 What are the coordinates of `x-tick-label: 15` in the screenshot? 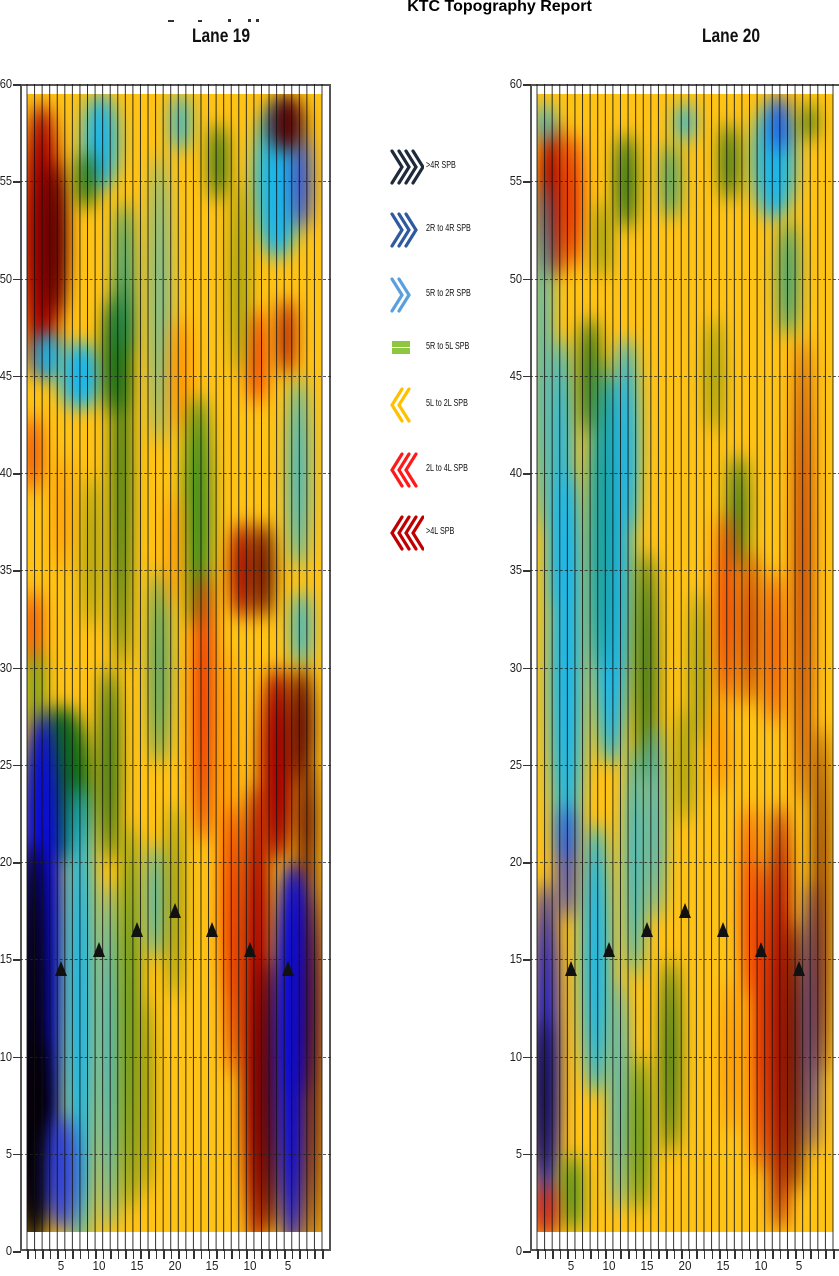 It's located at (212, 1265).